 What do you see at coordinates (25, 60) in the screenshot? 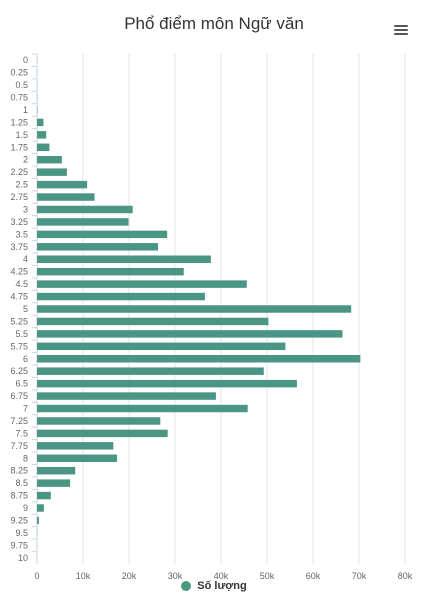
I see `y-tick-label: 0` at bounding box center [25, 60].